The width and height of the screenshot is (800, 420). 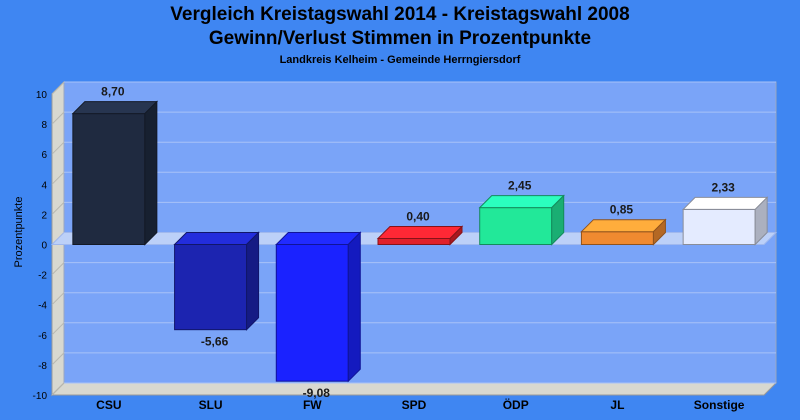 I want to click on data-label: 2,45, so click(x=520, y=186).